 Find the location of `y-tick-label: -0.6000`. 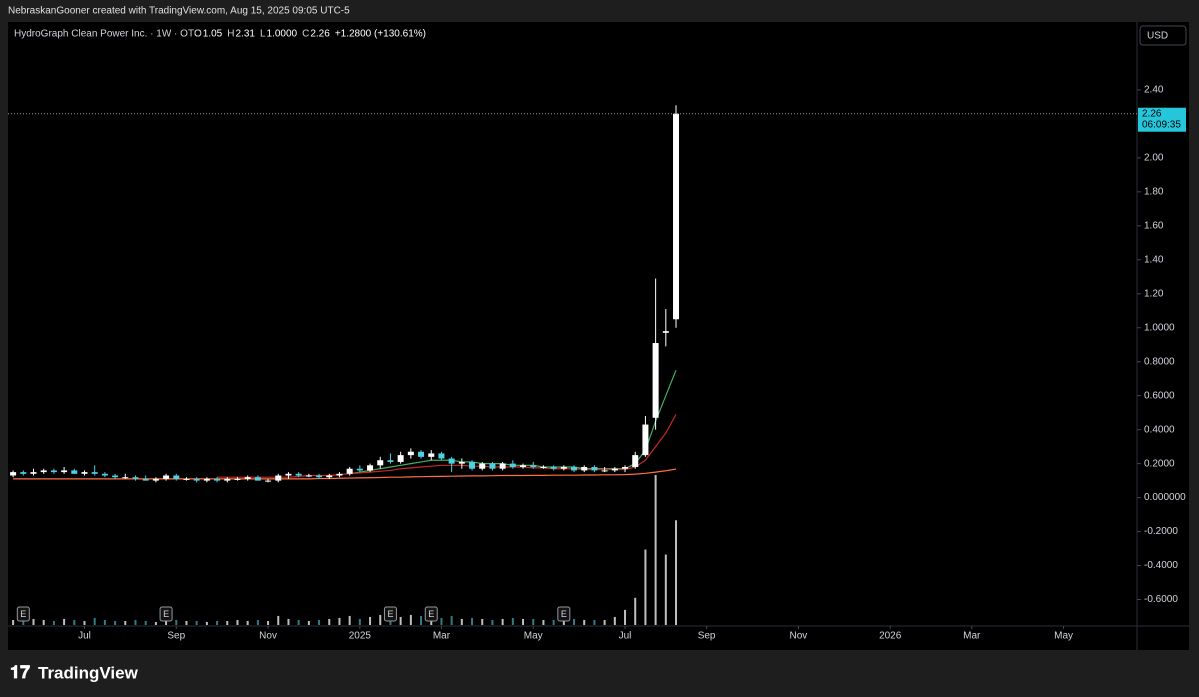

y-tick-label: -0.6000 is located at coordinates (1161, 599).